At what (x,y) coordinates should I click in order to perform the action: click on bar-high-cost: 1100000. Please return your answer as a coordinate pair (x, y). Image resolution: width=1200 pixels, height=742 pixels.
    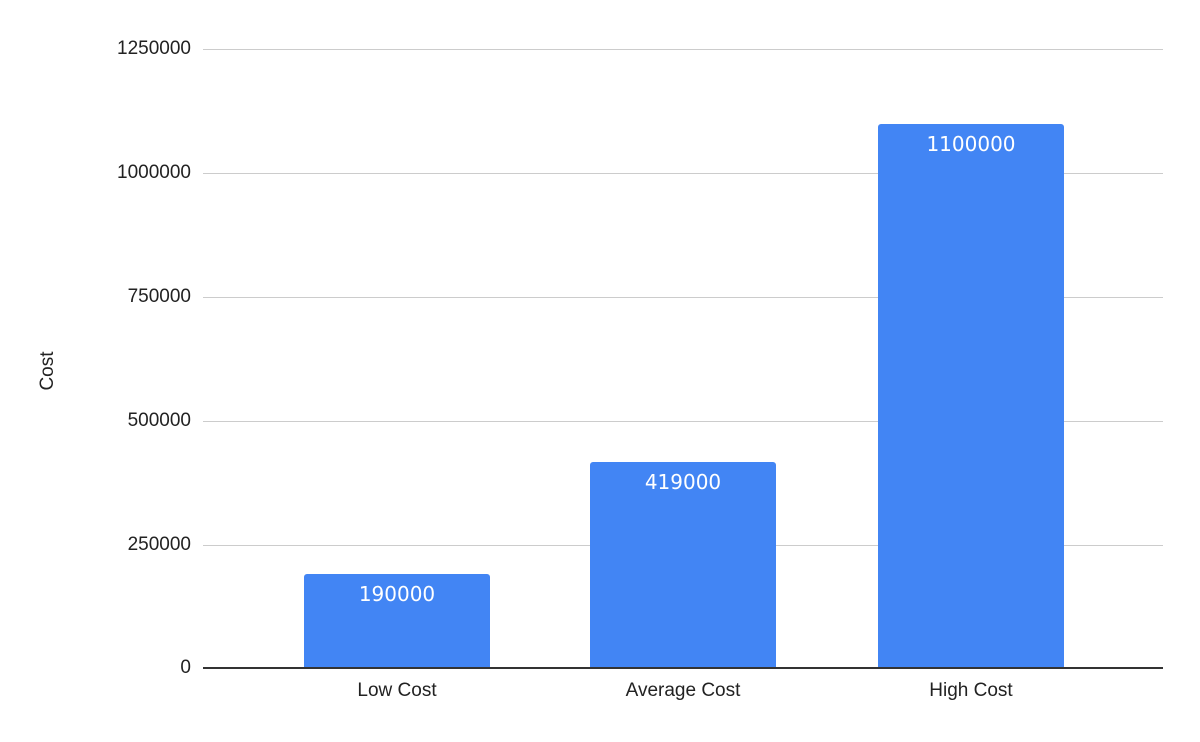
    Looking at the image, I should click on (971, 396).